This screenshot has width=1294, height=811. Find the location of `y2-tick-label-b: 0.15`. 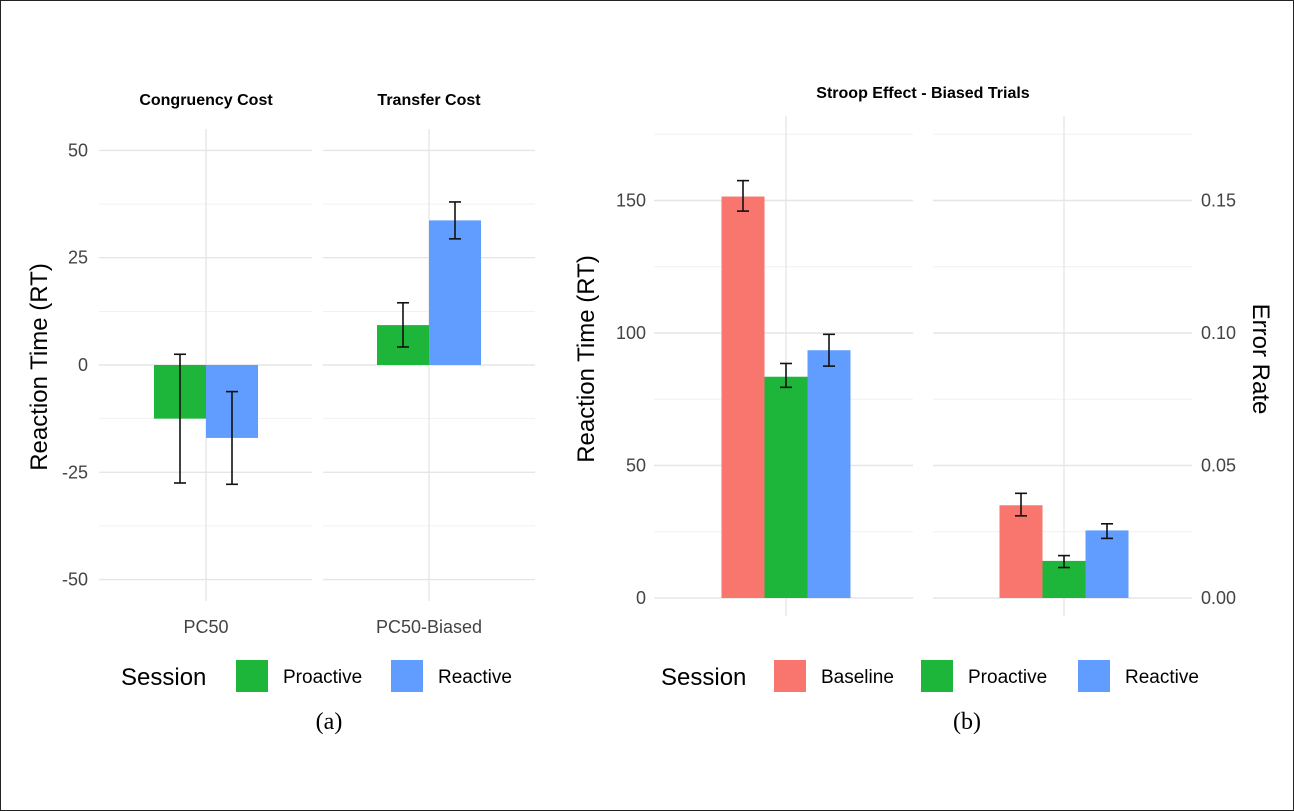

y2-tick-label-b: 0.15 is located at coordinates (1218, 201).